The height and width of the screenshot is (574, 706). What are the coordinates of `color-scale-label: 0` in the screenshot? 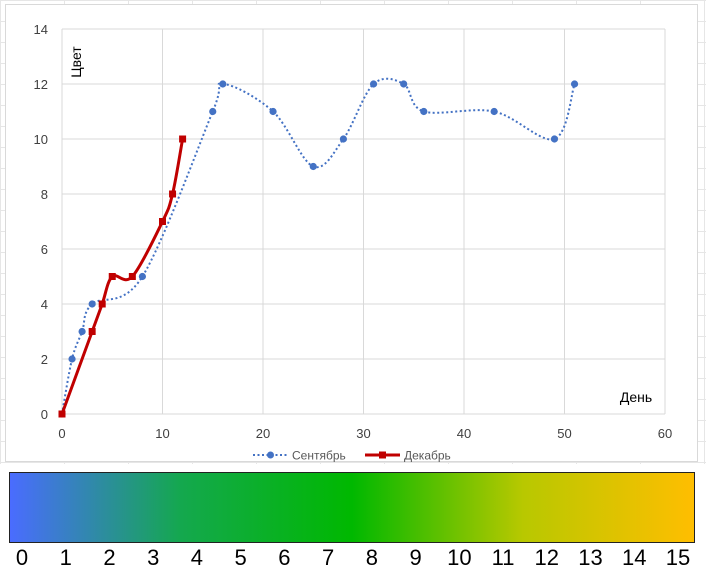 It's located at (22, 557).